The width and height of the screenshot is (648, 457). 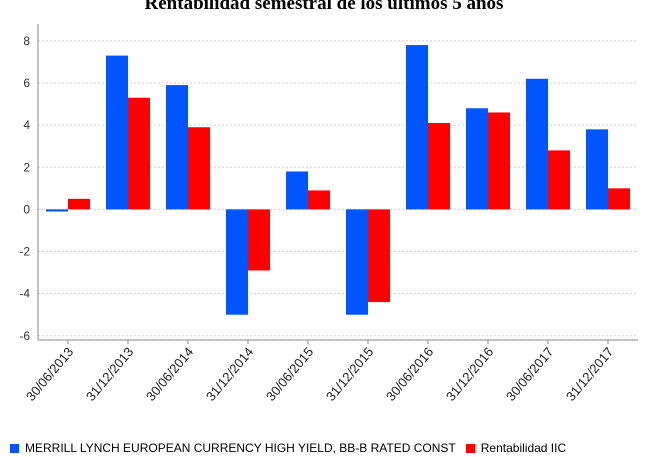 What do you see at coordinates (24, 336) in the screenshot?
I see `y-tick-label: -6` at bounding box center [24, 336].